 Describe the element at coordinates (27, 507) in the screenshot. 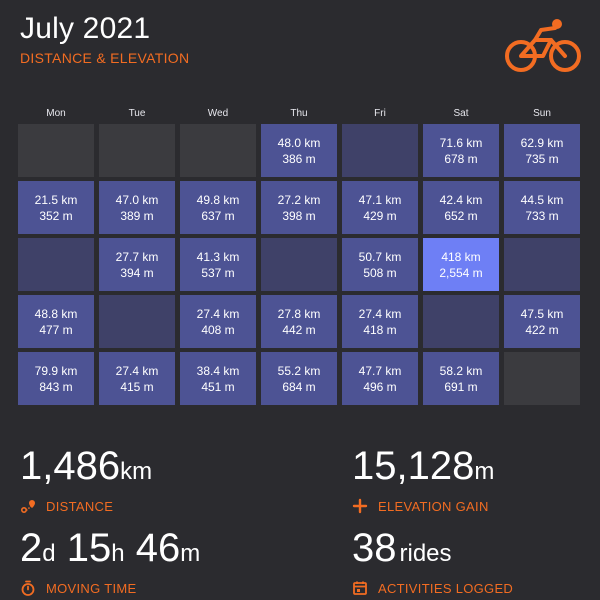

I see `route-icon` at that location.